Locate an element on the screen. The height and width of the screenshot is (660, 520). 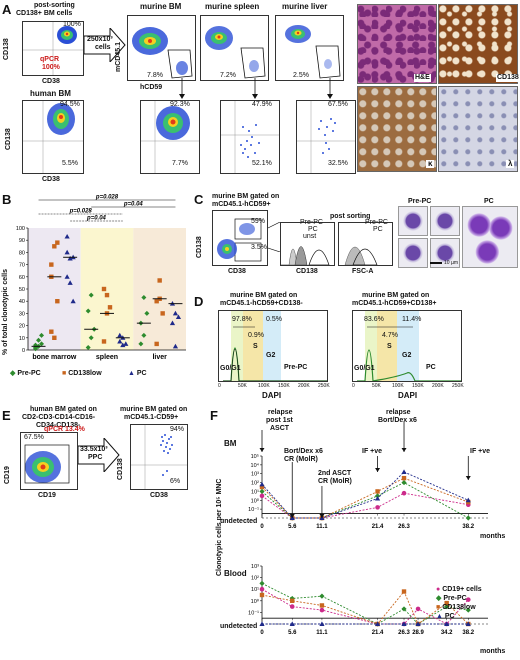
chart-f-blood-ytick-2: 10⁰ is located at coordinates (255, 601).